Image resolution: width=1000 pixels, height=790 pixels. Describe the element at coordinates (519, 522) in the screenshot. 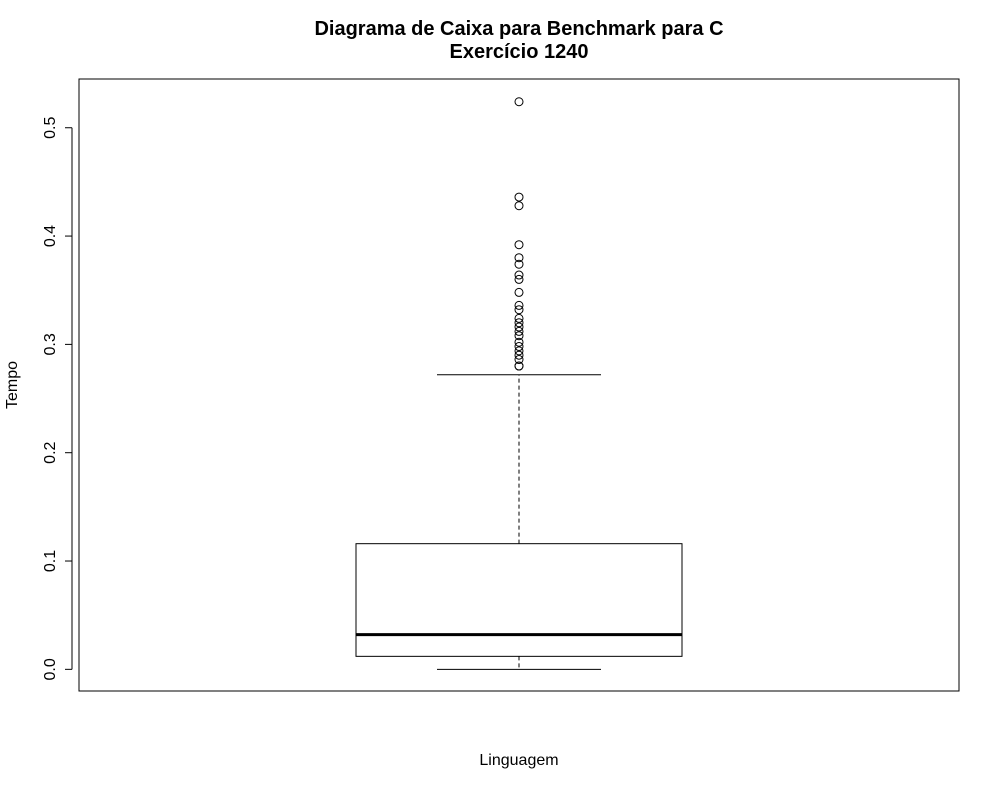

I see `box-group` at that location.